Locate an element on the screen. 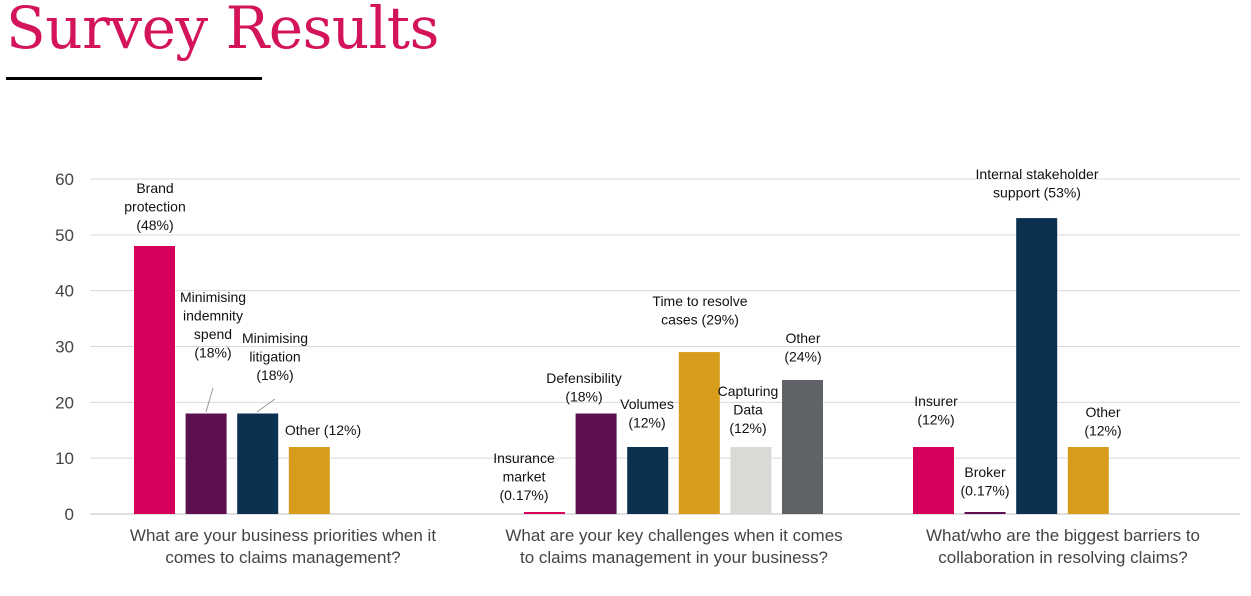  data-label: indemnity is located at coordinates (213, 316).